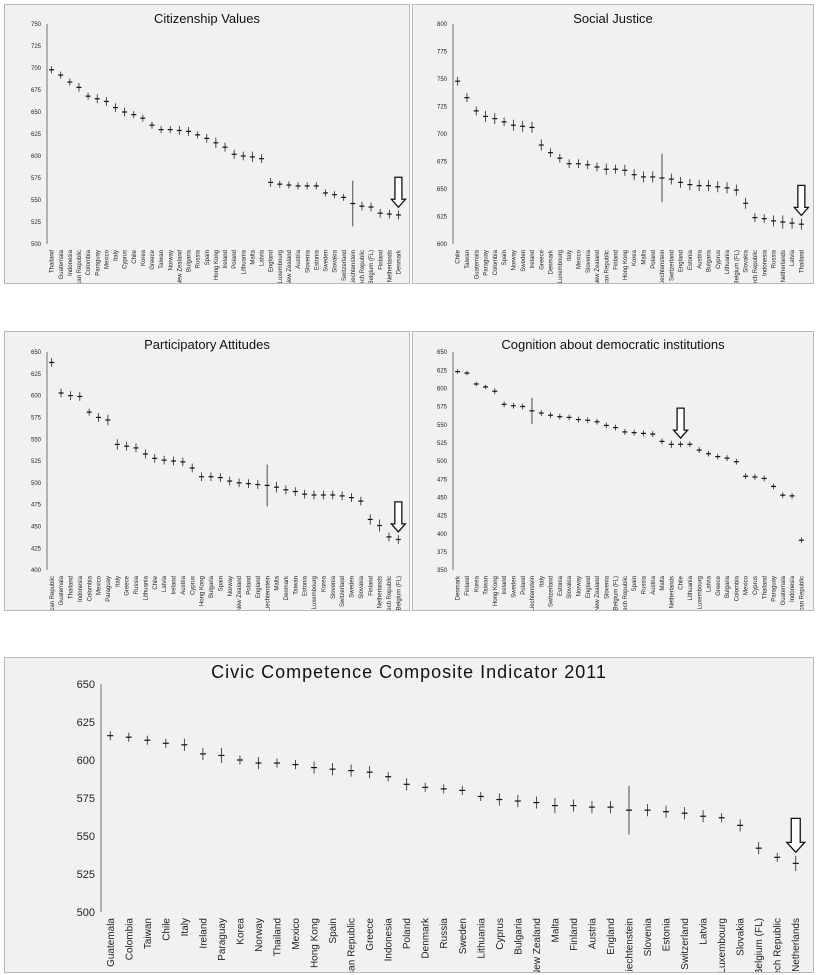  I want to click on x-tick-label: Ireland, so click(226, 259).